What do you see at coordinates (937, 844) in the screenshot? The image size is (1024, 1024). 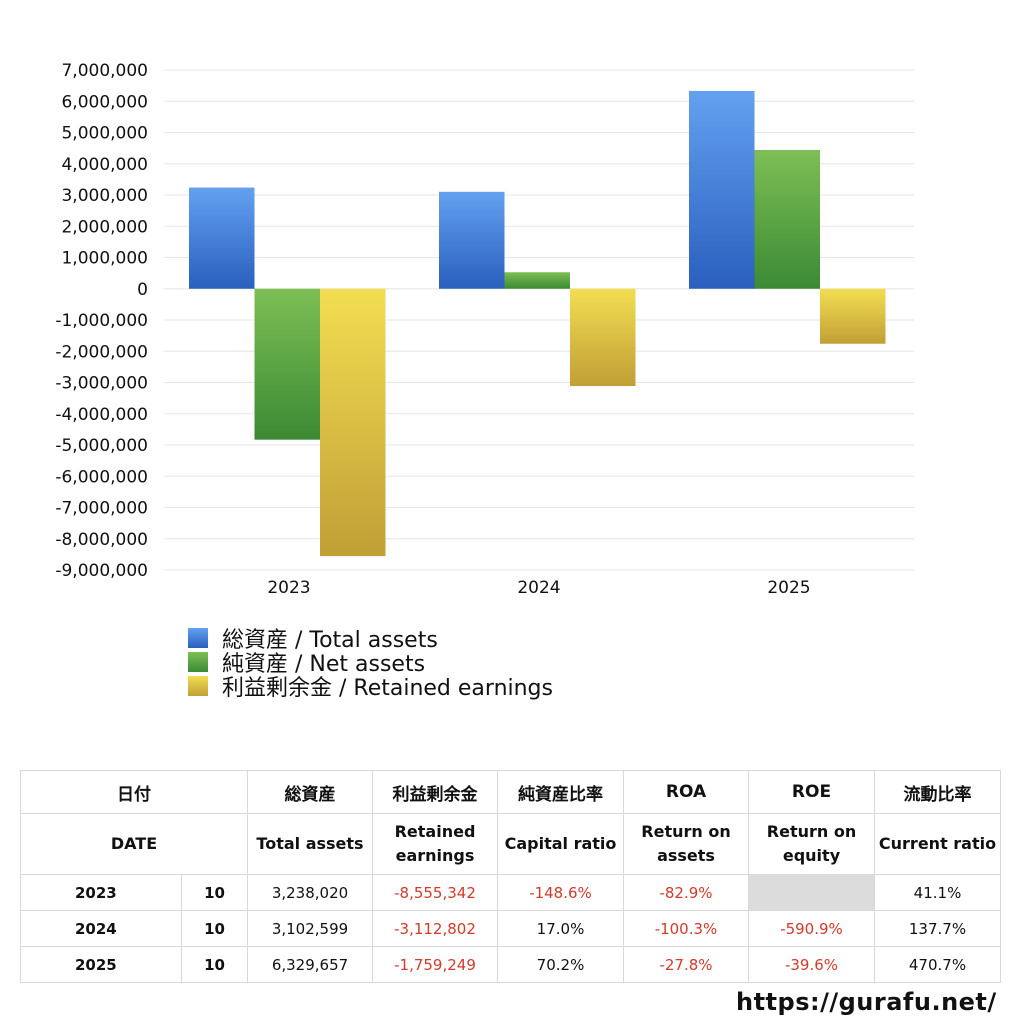 I see `header-current-ratio-en: Current ratio` at bounding box center [937, 844].